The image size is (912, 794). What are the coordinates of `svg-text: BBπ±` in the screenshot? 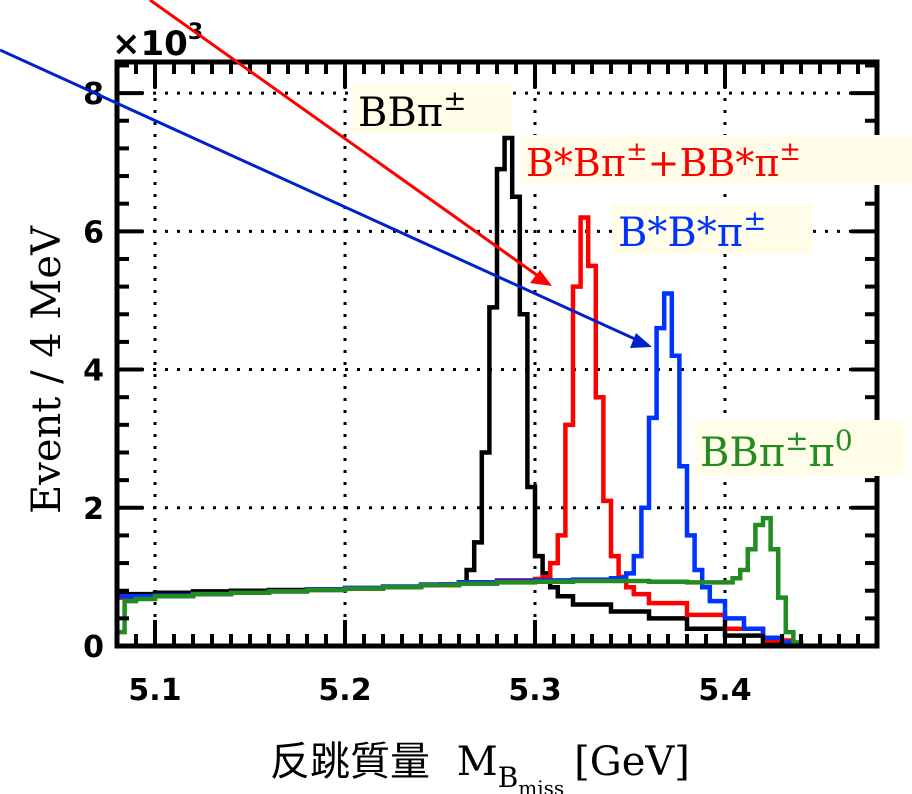 It's located at (412, 110).